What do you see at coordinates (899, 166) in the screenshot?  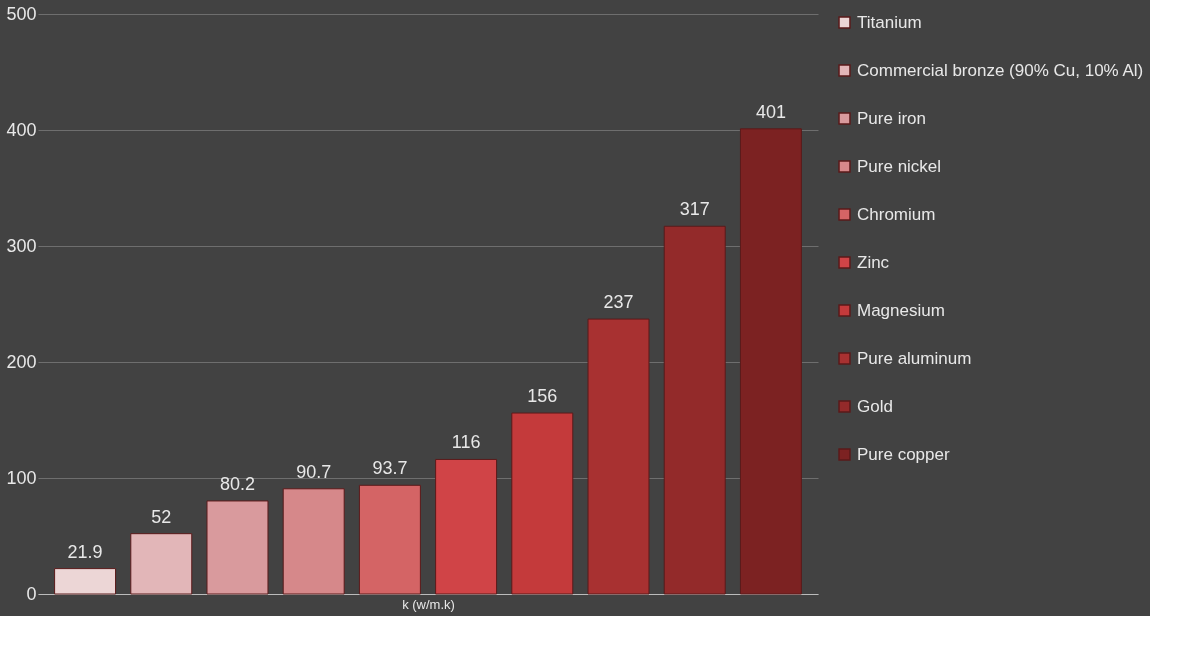 I see `legend-label: Pure nickel` at bounding box center [899, 166].